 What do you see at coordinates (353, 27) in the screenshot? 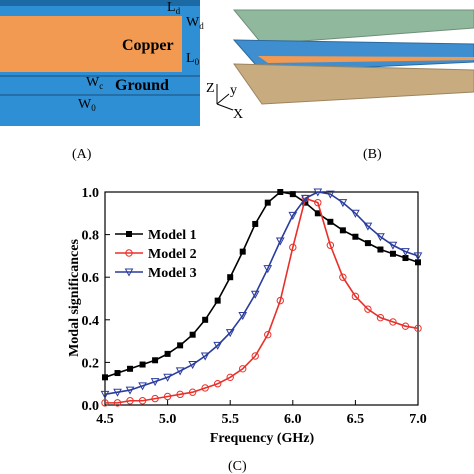
I see `top-plate` at bounding box center [353, 27].